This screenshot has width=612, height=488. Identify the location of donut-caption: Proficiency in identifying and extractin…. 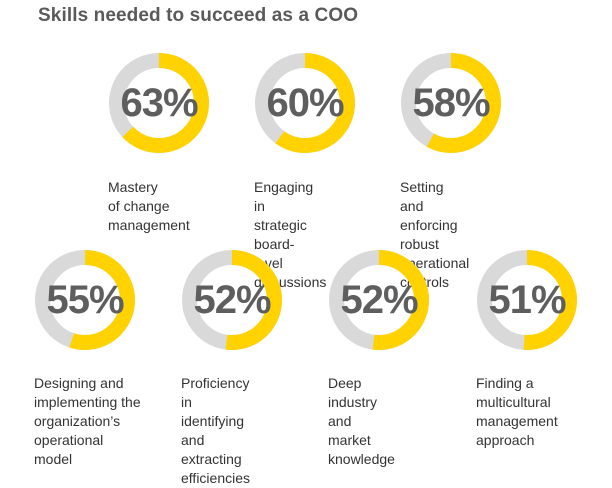
(216, 430).